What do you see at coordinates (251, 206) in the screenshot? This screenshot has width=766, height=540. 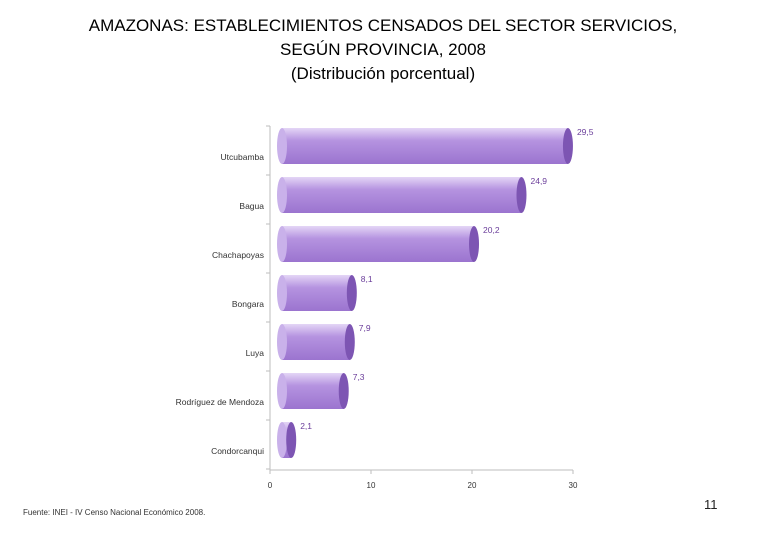 I see `category-label: Bagua` at bounding box center [251, 206].